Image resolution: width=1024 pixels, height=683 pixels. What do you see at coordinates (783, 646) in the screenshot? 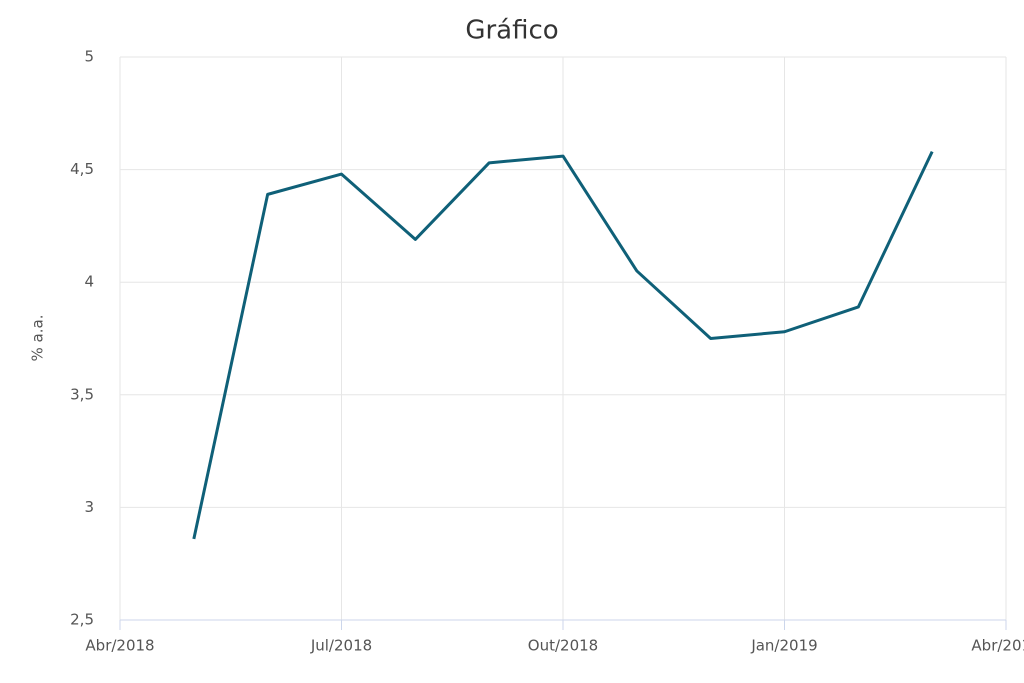
I see `x-tick-label: Jan/2019` at bounding box center [783, 646].